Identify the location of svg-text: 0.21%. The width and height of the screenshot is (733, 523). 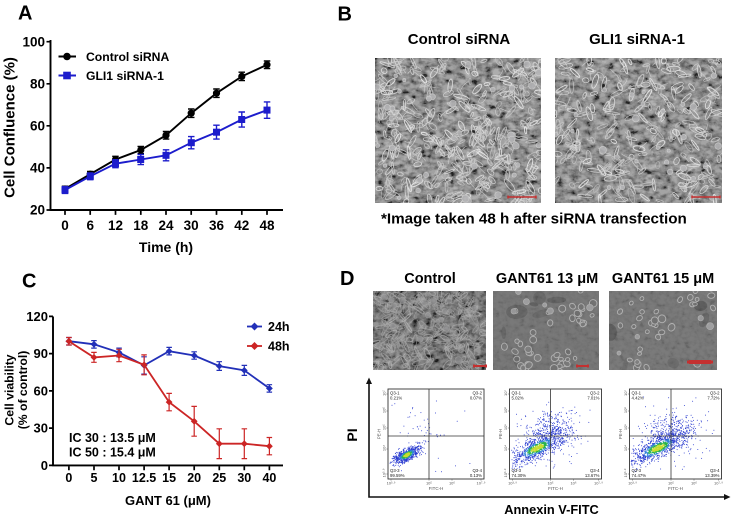
(396, 398).